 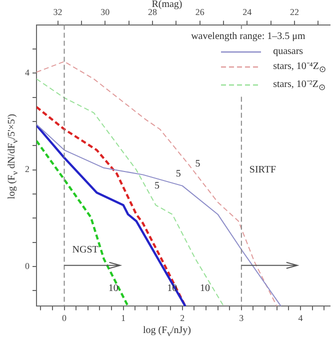 What do you see at coordinates (167, 331) in the screenshot?
I see `x-axis-title: log (F$_{ν}$/nJy)` at bounding box center [167, 331].